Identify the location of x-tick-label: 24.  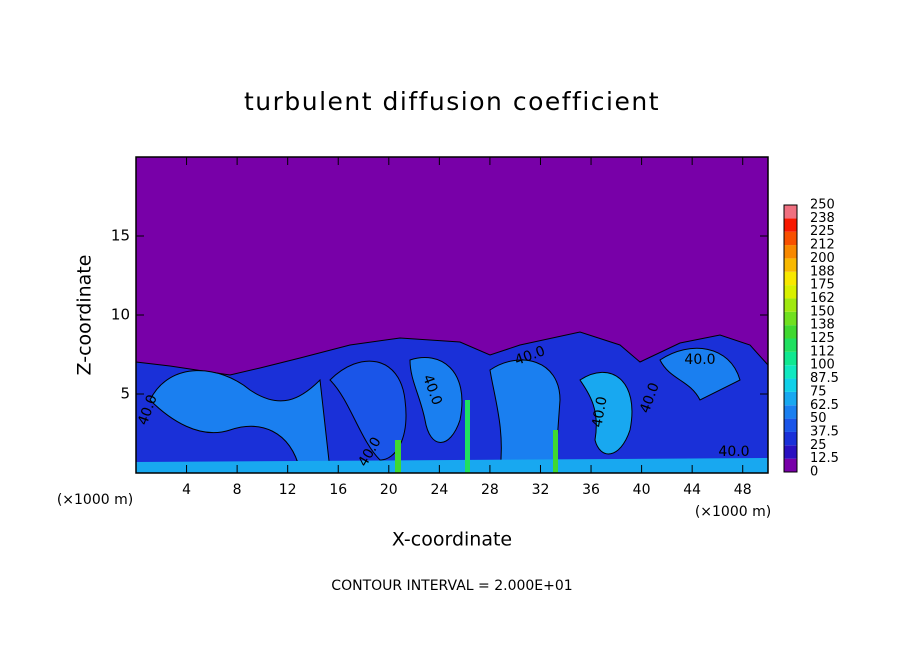
(439, 490).